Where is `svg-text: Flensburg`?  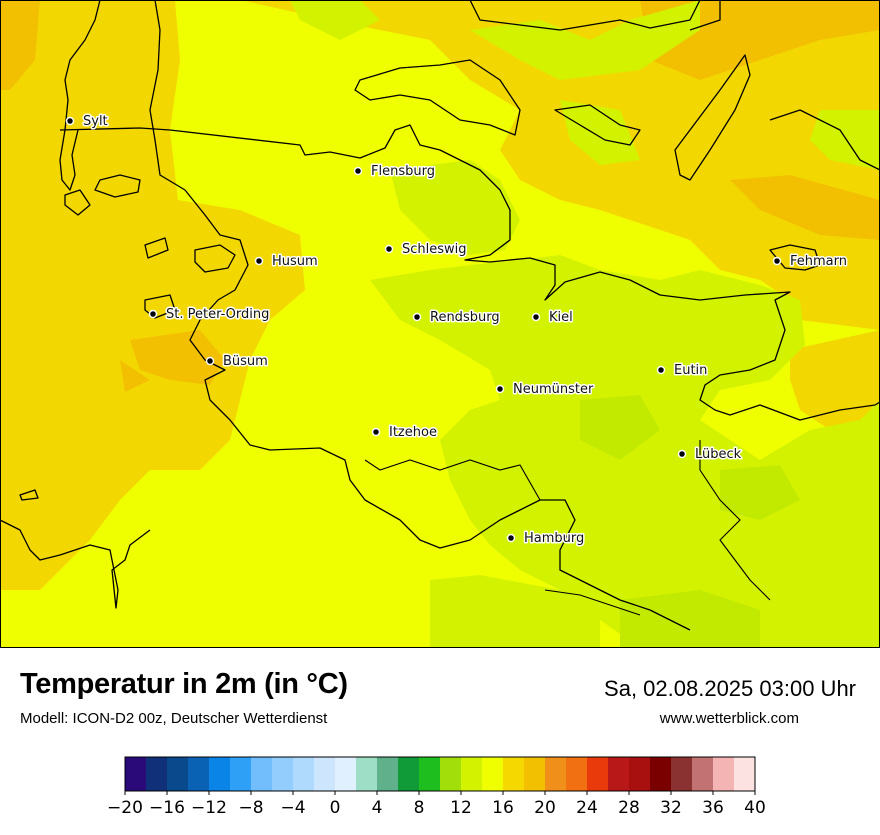
svg-text: Flensburg is located at coordinates (403, 171).